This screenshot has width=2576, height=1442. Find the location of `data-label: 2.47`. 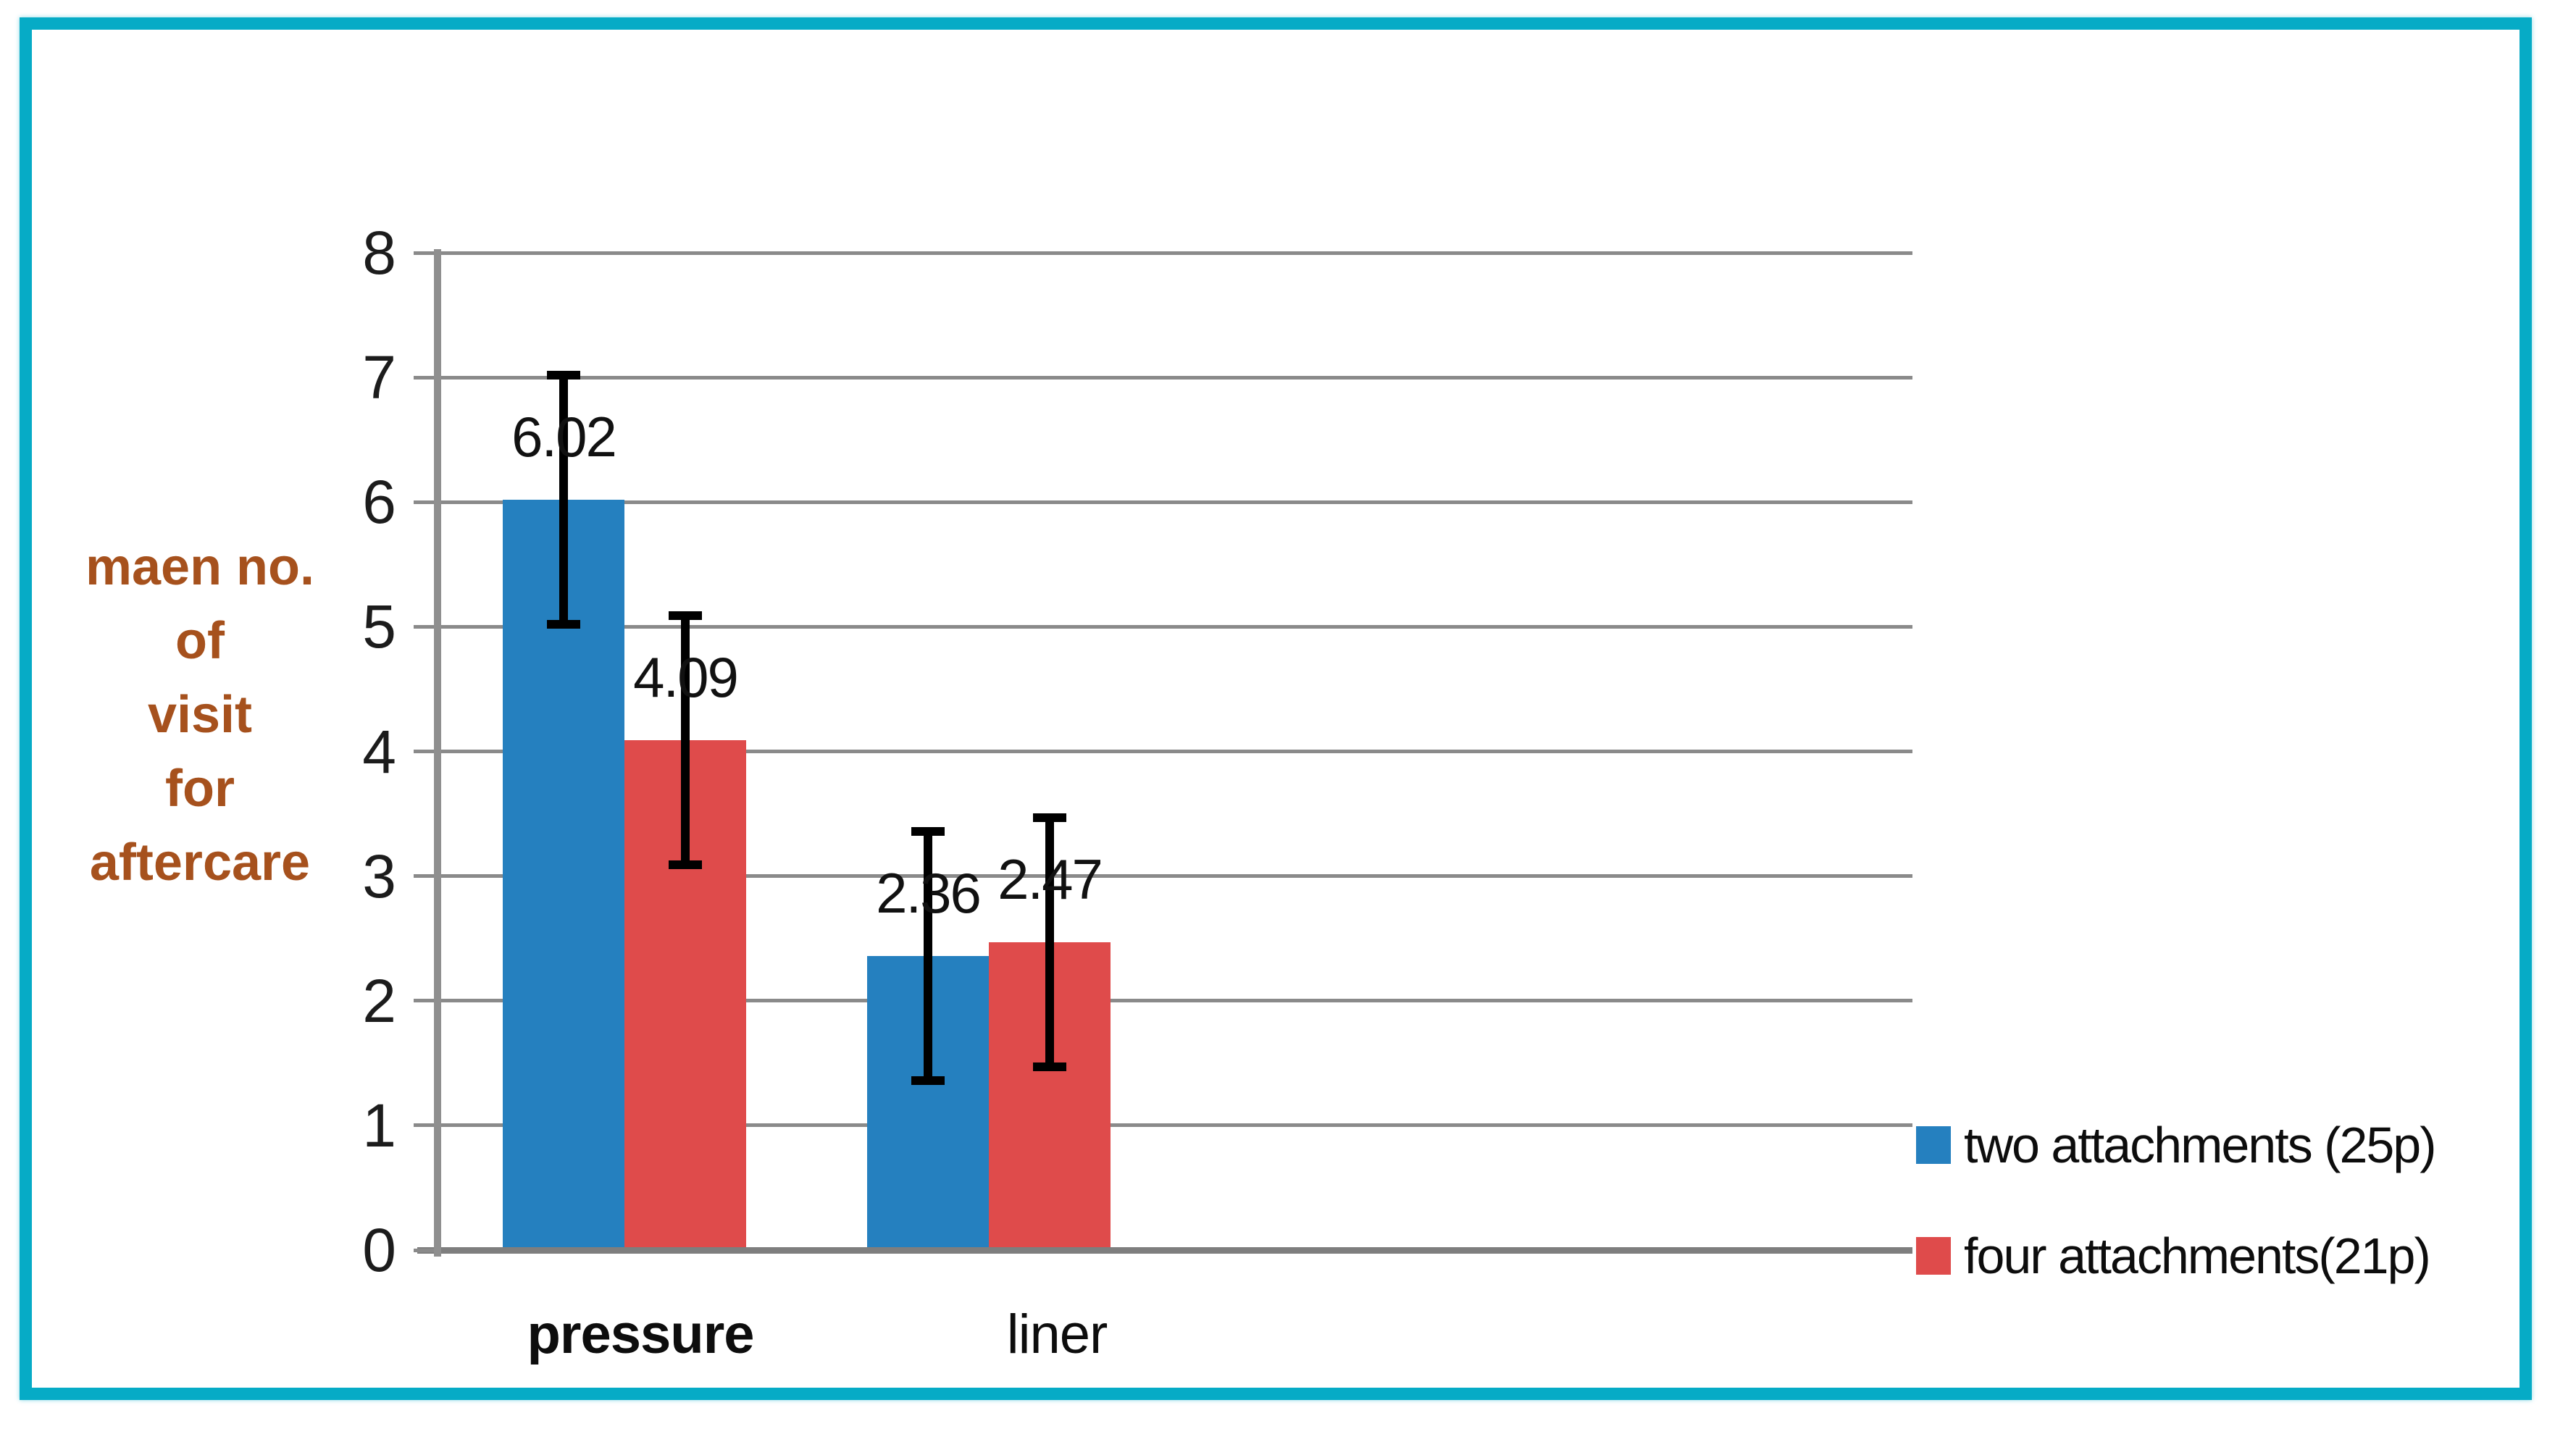

data-label: 2.47 is located at coordinates (1050, 879).